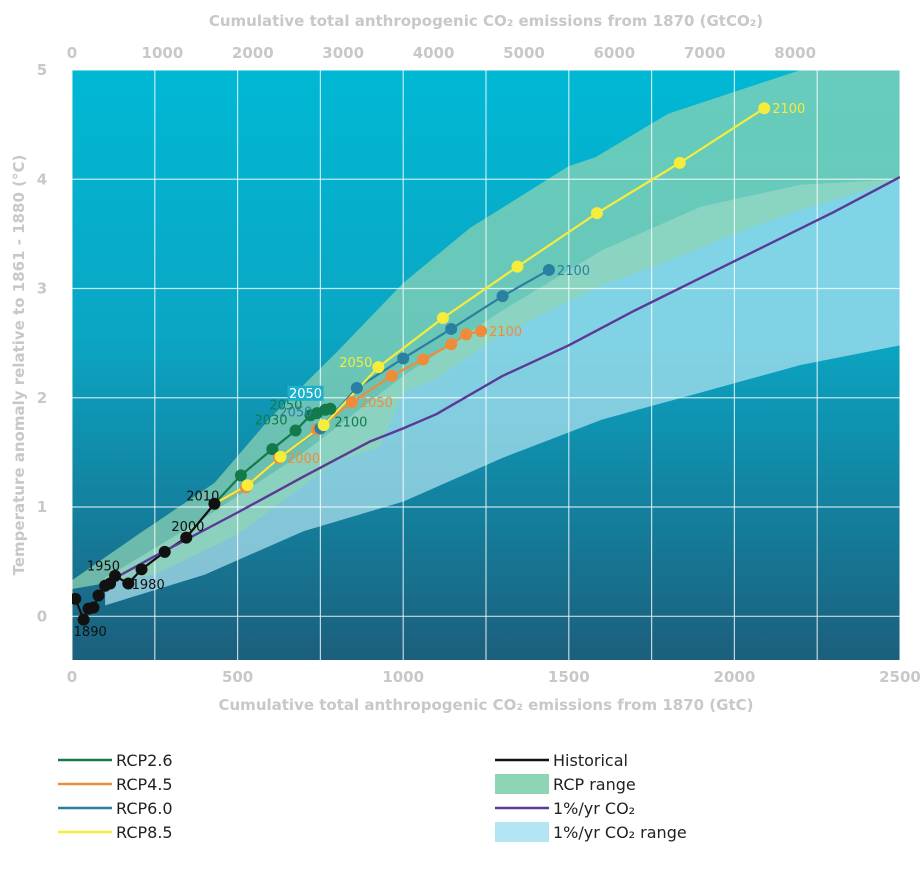 This screenshot has width=920, height=890. I want to click on x2-tick-label-0: 0, so click(72, 53).